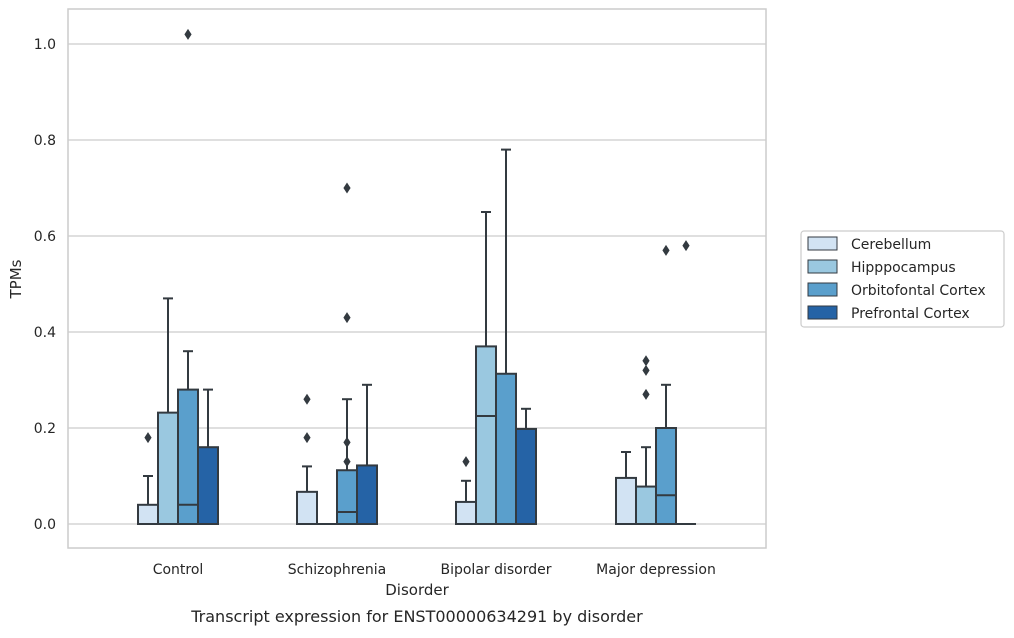 Image resolution: width=1014 pixels, height=638 pixels. What do you see at coordinates (45, 141) in the screenshot?
I see `y-tick-label: 0.8` at bounding box center [45, 141].